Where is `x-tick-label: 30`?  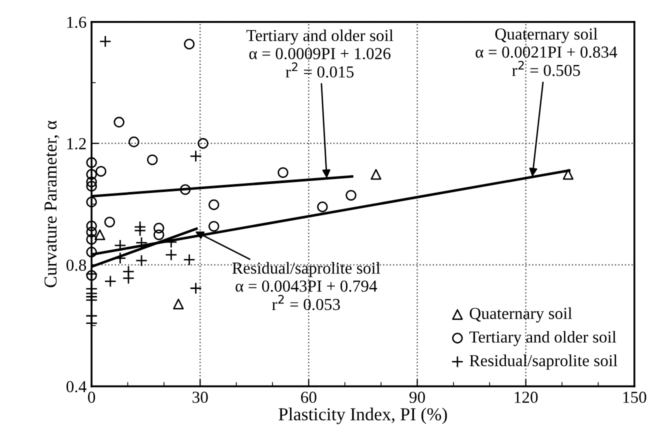 x-tick-label: 30 is located at coordinates (200, 397).